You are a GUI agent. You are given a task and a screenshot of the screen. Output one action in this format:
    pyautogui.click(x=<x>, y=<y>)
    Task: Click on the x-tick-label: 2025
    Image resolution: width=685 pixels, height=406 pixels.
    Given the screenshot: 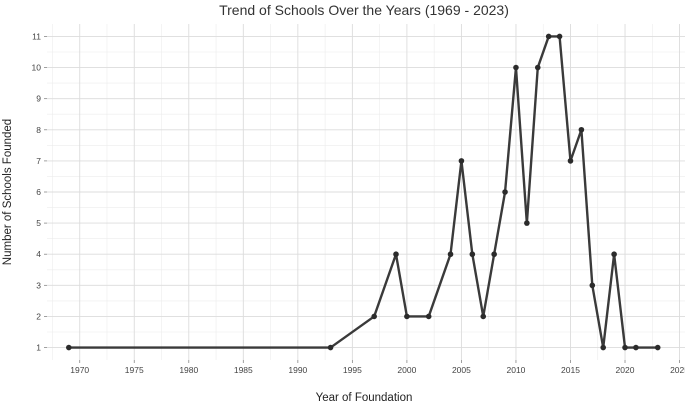 What is the action you would take?
    pyautogui.click(x=677, y=370)
    